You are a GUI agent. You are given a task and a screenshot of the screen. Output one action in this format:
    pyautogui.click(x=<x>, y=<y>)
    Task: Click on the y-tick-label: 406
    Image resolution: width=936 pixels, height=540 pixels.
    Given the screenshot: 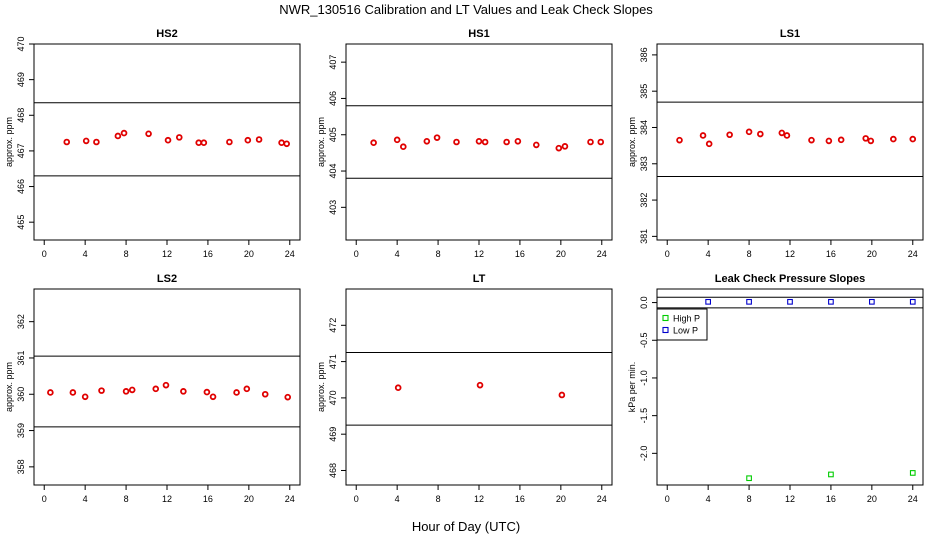 What is the action you would take?
    pyautogui.click(x=333, y=98)
    